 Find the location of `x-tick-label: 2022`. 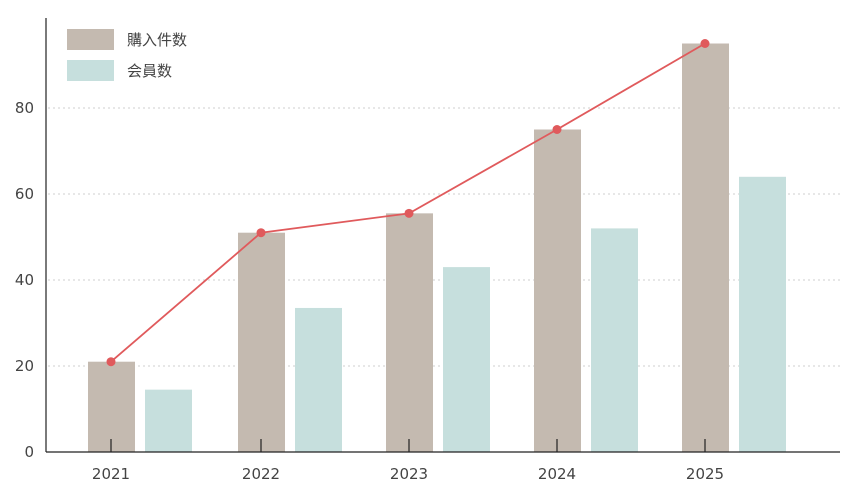

x-tick-label: 2022 is located at coordinates (261, 474).